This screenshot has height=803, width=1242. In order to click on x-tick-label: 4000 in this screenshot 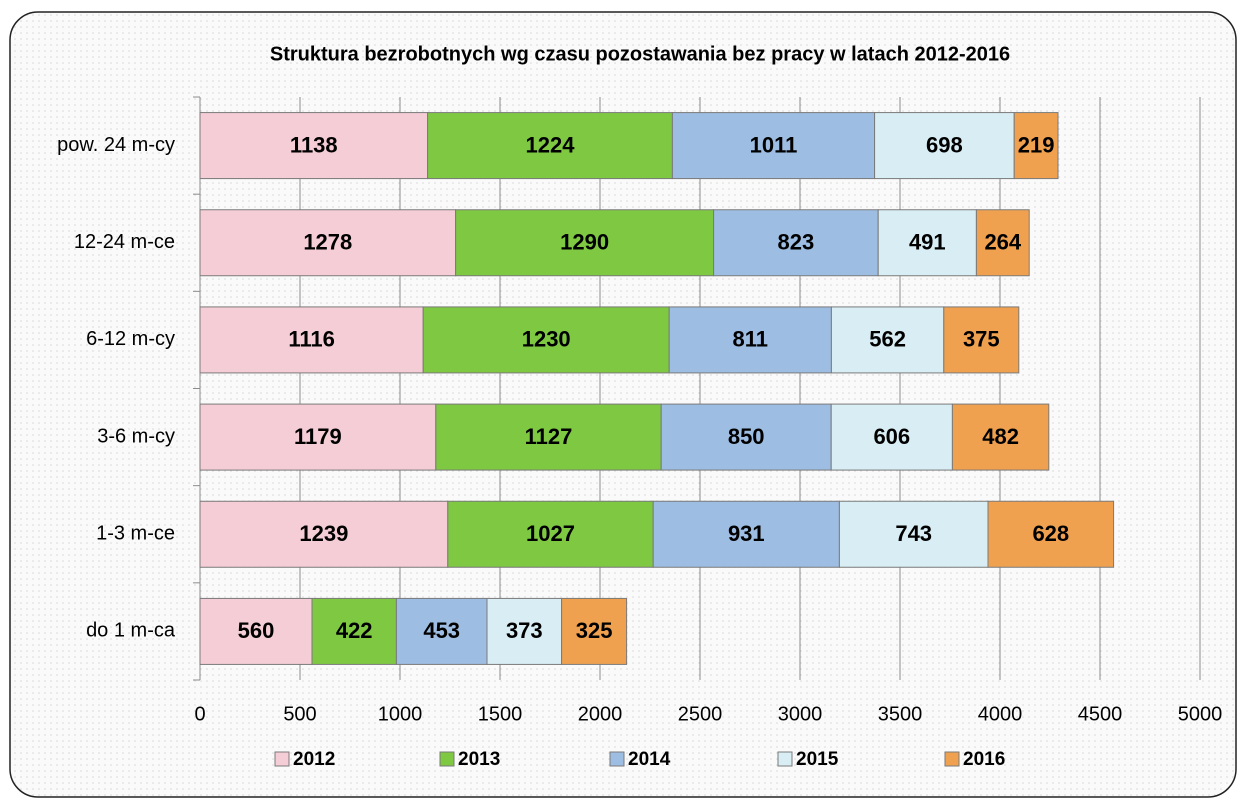, I will do `click(1000, 714)`.